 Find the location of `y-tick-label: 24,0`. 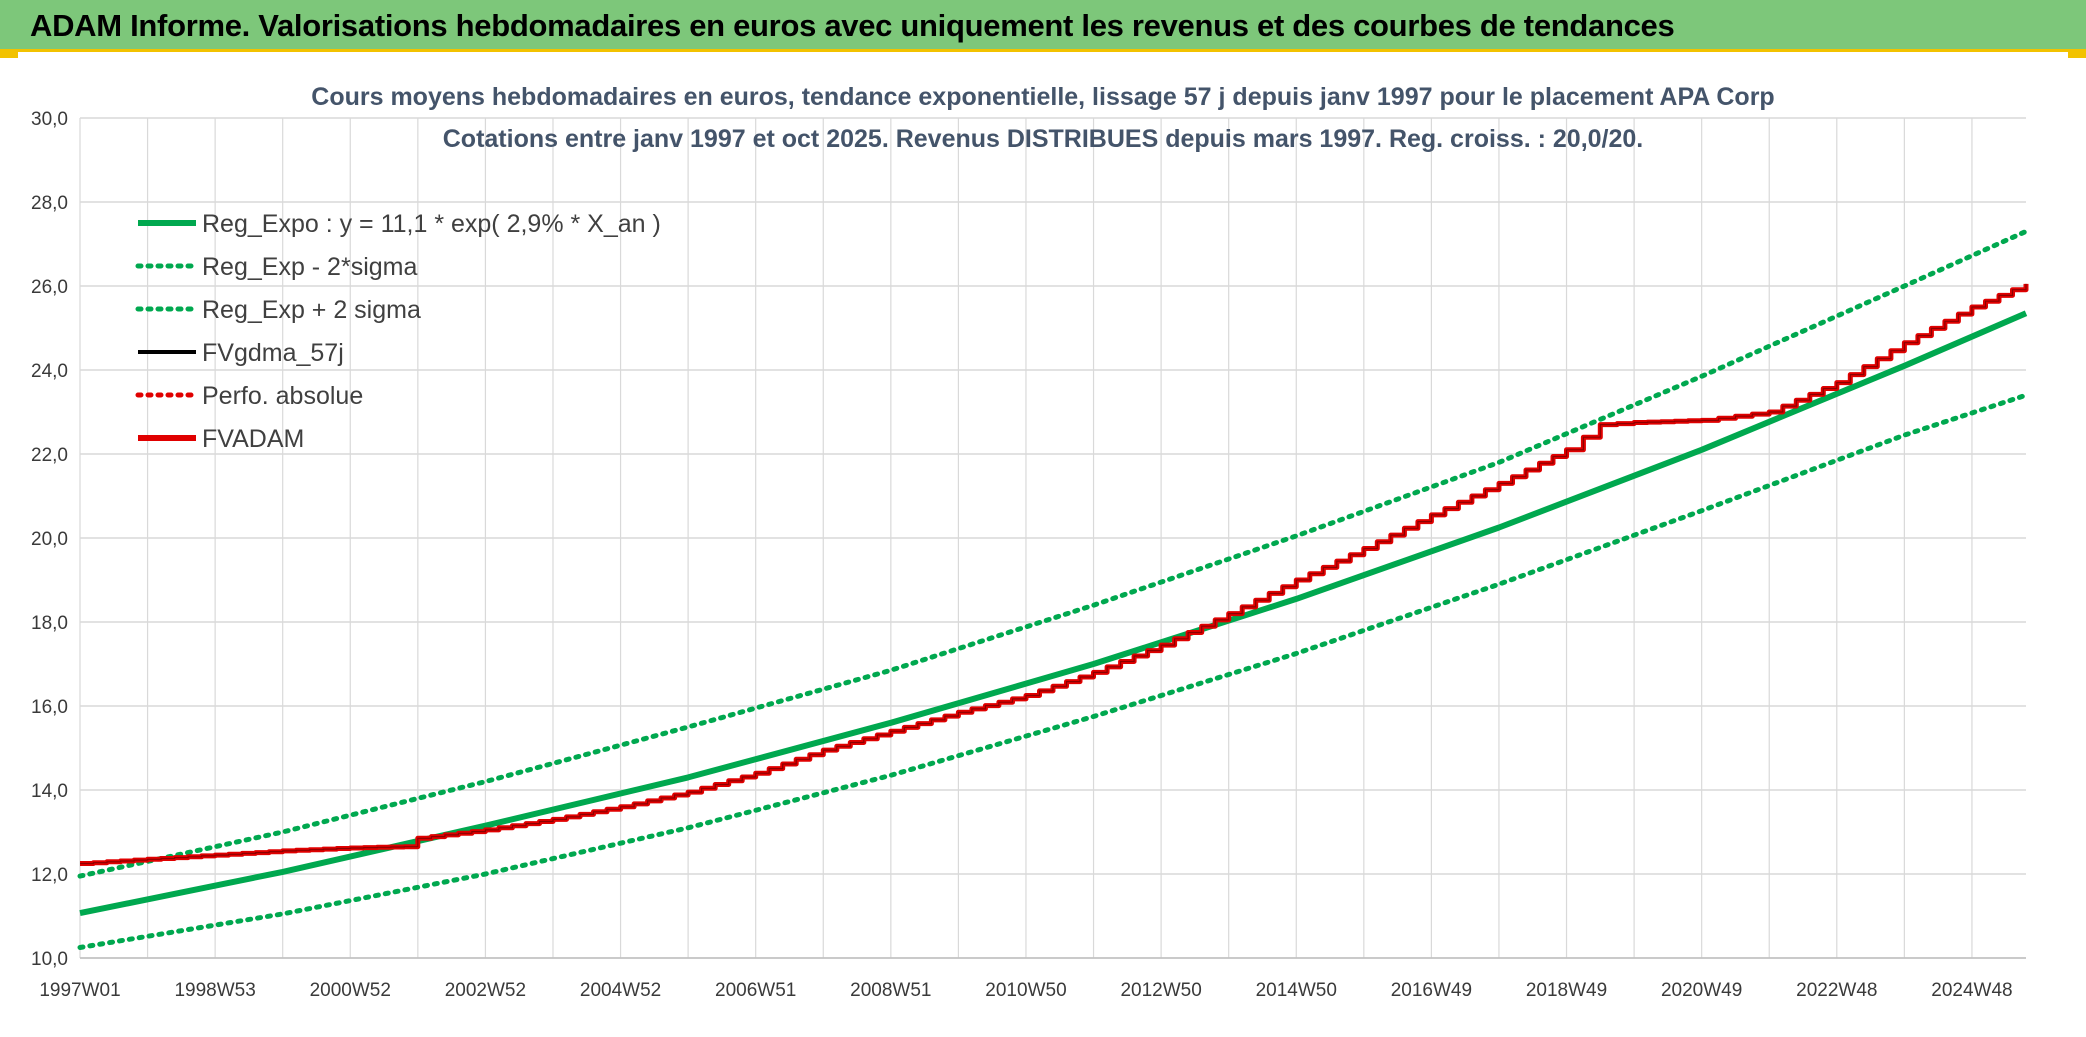

y-tick-label: 24,0 is located at coordinates (49, 371).